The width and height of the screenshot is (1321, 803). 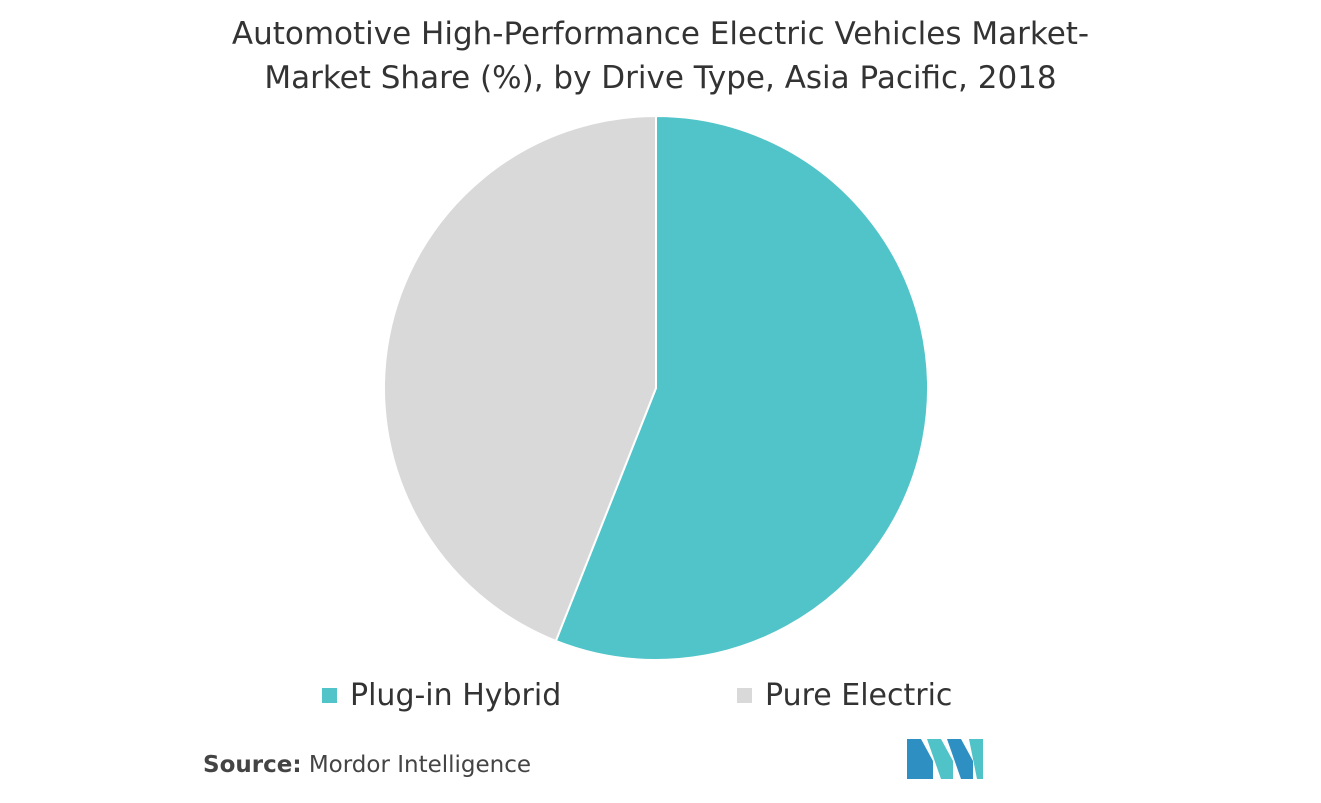 I want to click on legend-item-pure-electric: Pure Electric, so click(x=844, y=695).